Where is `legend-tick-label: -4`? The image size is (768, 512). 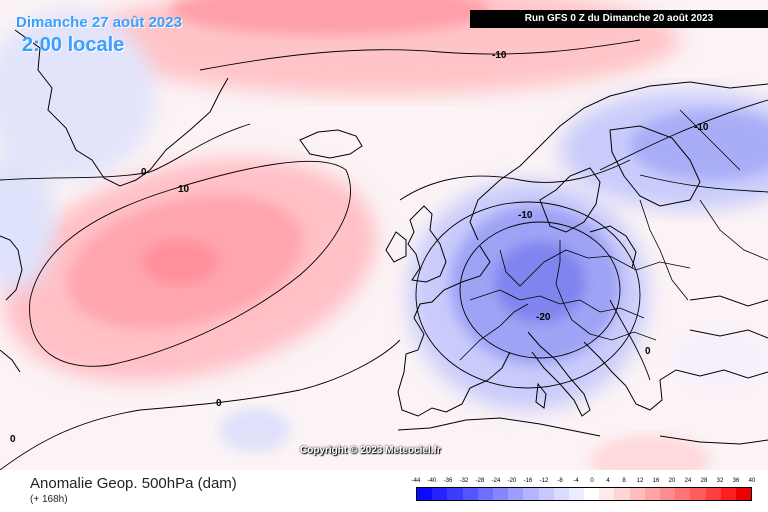 legend-tick-label: -4 is located at coordinates (576, 481).